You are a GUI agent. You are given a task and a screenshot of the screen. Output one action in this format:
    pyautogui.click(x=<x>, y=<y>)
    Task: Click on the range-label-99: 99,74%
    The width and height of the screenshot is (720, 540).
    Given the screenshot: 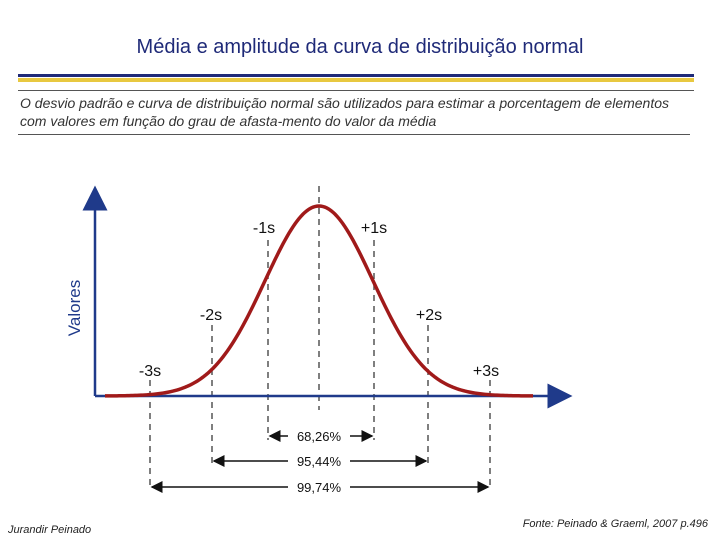 What is the action you would take?
    pyautogui.click(x=319, y=487)
    